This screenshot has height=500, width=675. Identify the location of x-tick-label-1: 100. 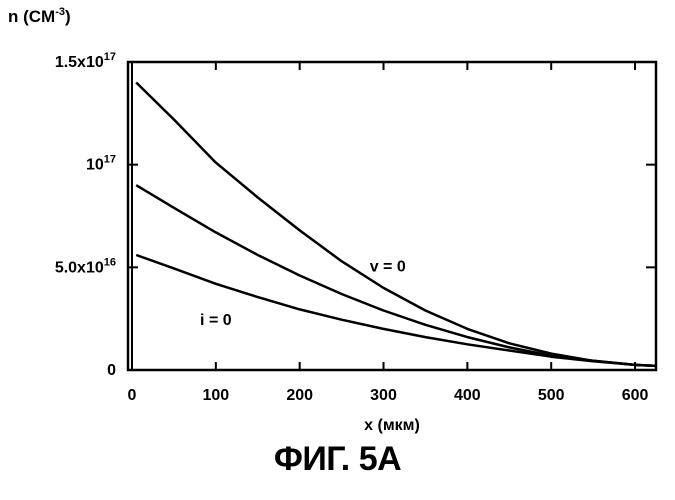
(215, 395).